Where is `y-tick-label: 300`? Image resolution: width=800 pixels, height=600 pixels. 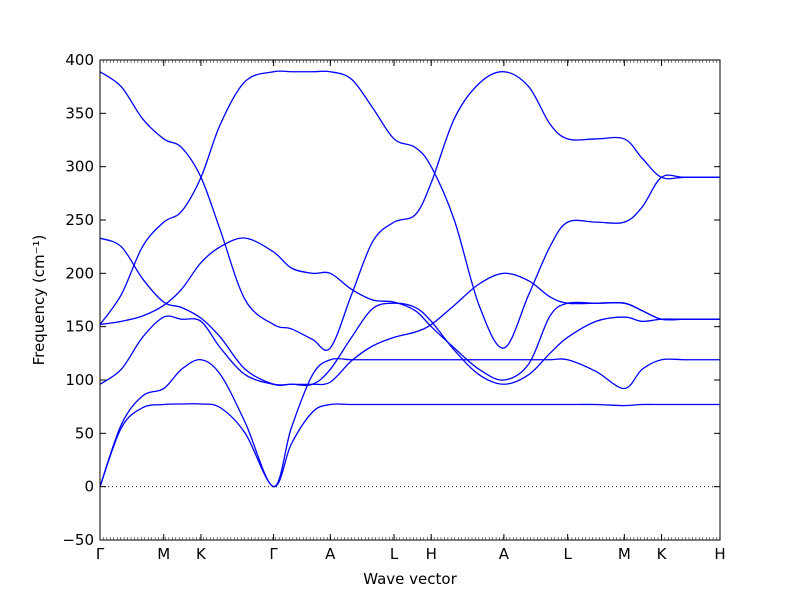 y-tick-label: 300 is located at coordinates (79, 167).